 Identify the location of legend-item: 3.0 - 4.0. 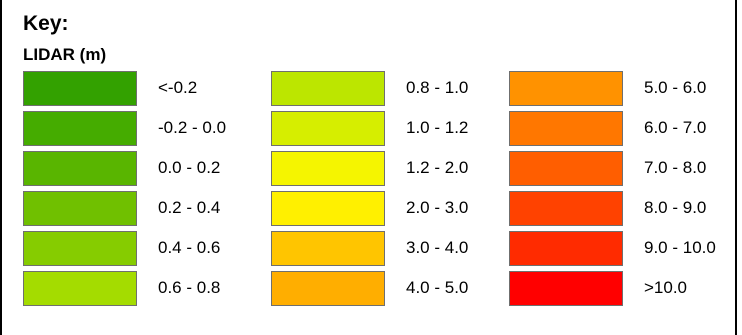
(386, 251).